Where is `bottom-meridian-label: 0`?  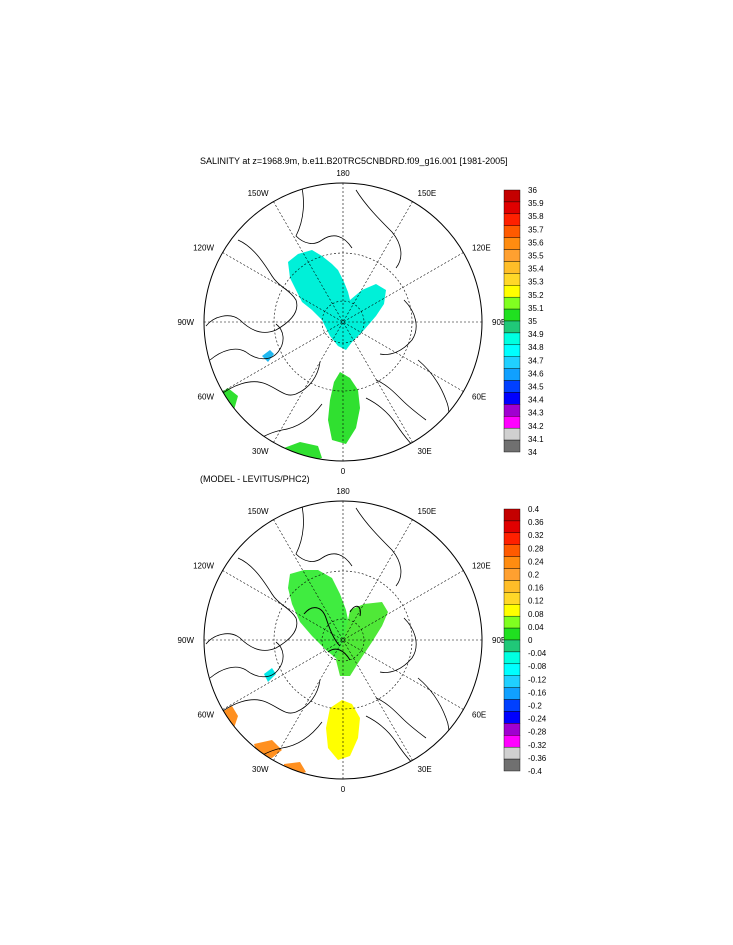 bottom-meridian-label: 0 is located at coordinates (343, 789).